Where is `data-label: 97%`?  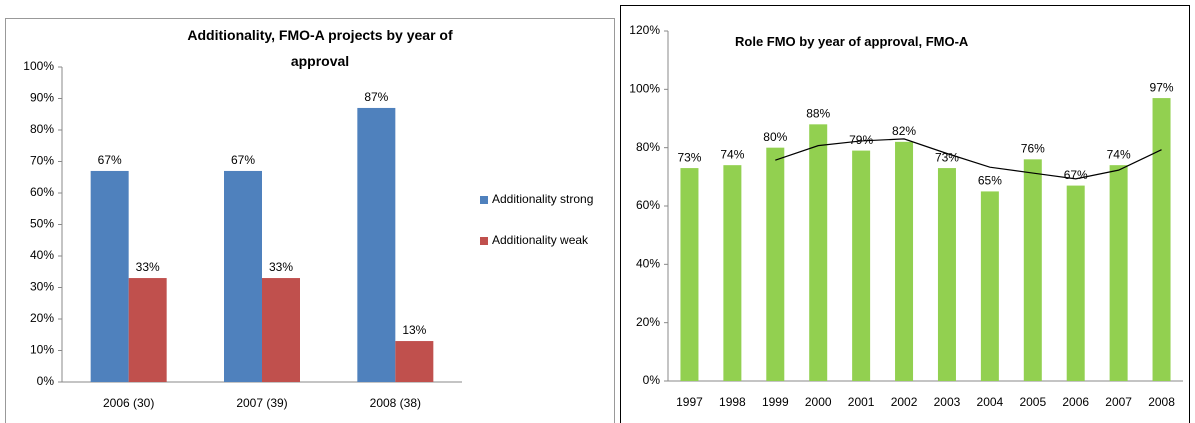
data-label: 97% is located at coordinates (1162, 87).